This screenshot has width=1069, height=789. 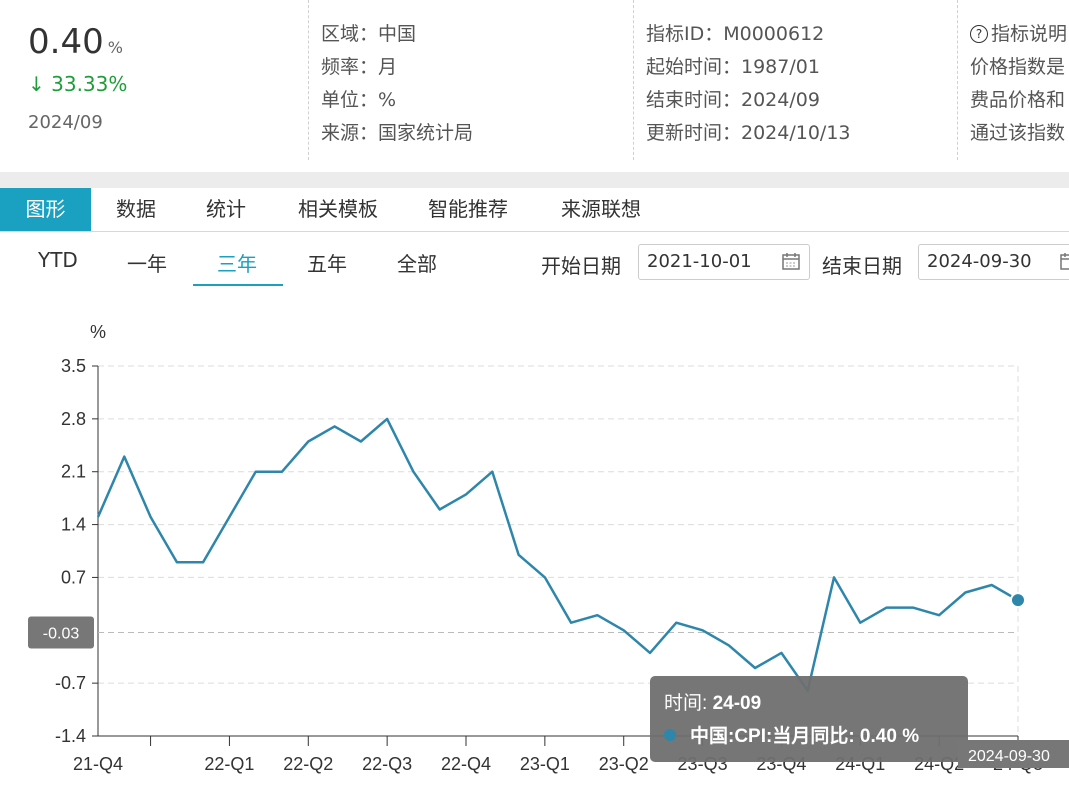 What do you see at coordinates (238, 285) in the screenshot?
I see `range-active-underline` at bounding box center [238, 285].